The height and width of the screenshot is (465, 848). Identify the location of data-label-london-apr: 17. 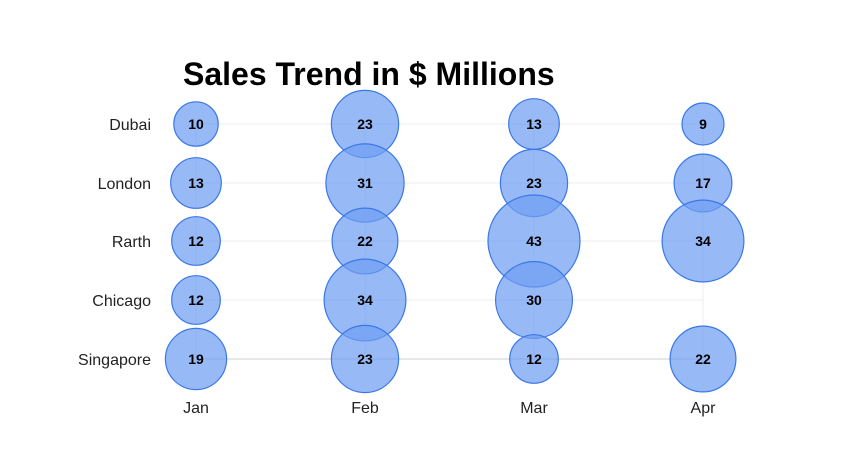
(703, 183).